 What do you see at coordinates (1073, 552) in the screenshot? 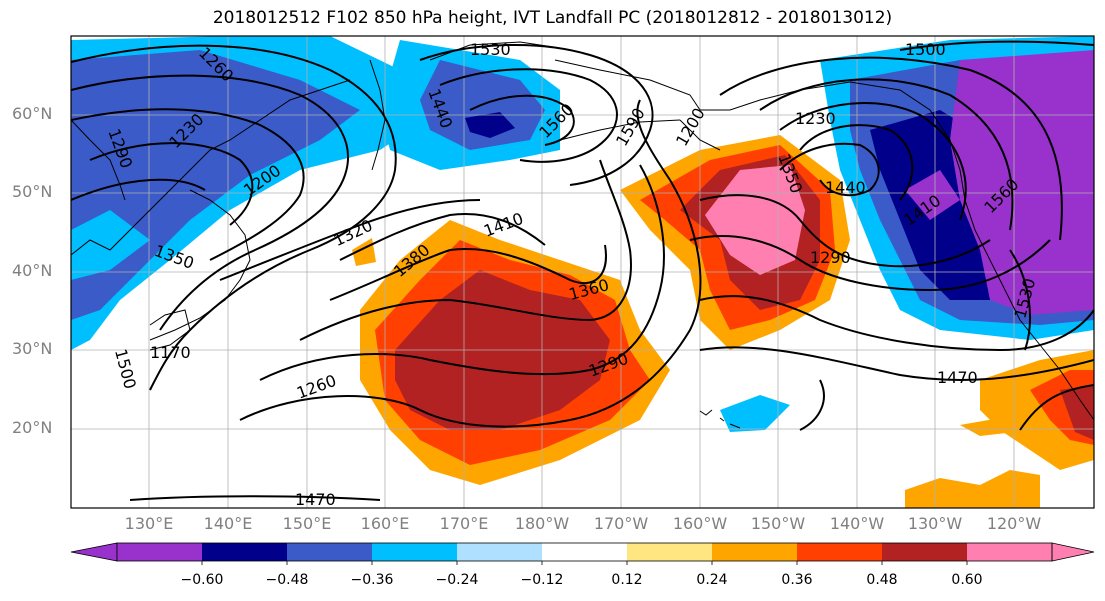
I see `colorbar-max-extend` at bounding box center [1073, 552].